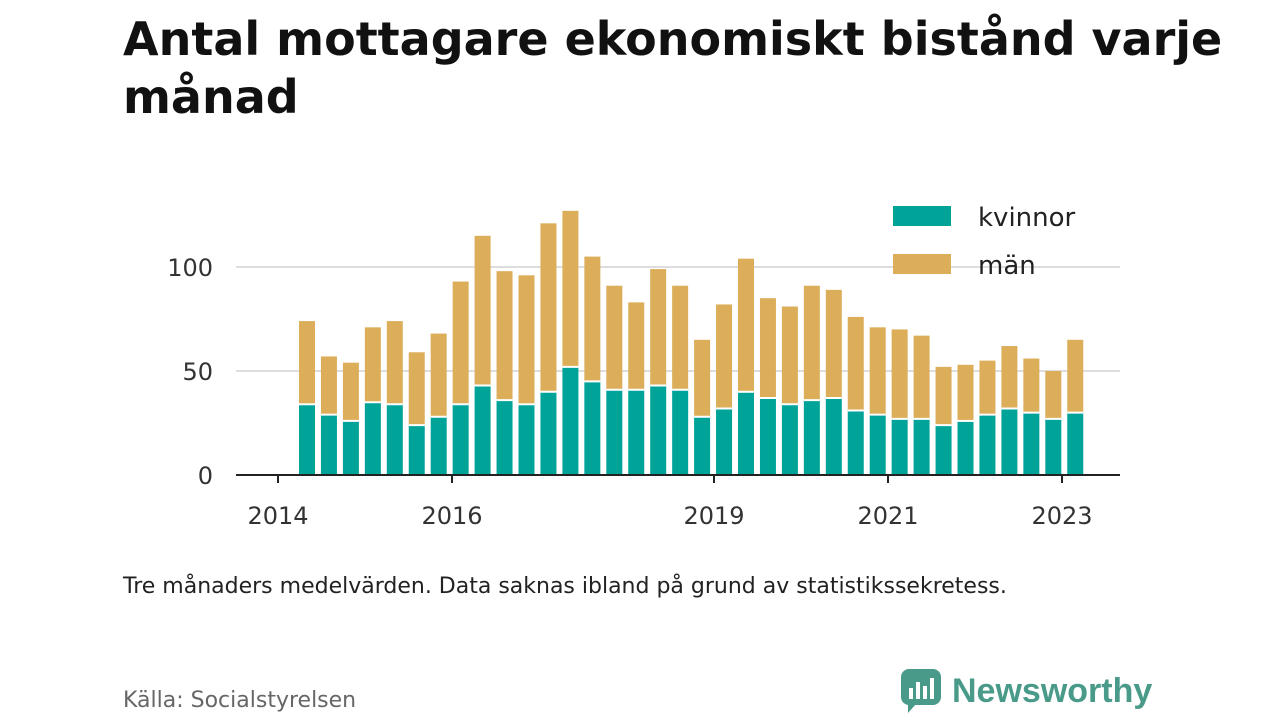 Image resolution: width=1280 pixels, height=720 pixels. What do you see at coordinates (1052, 690) in the screenshot?
I see `brand-name: Newsworthy` at bounding box center [1052, 690].